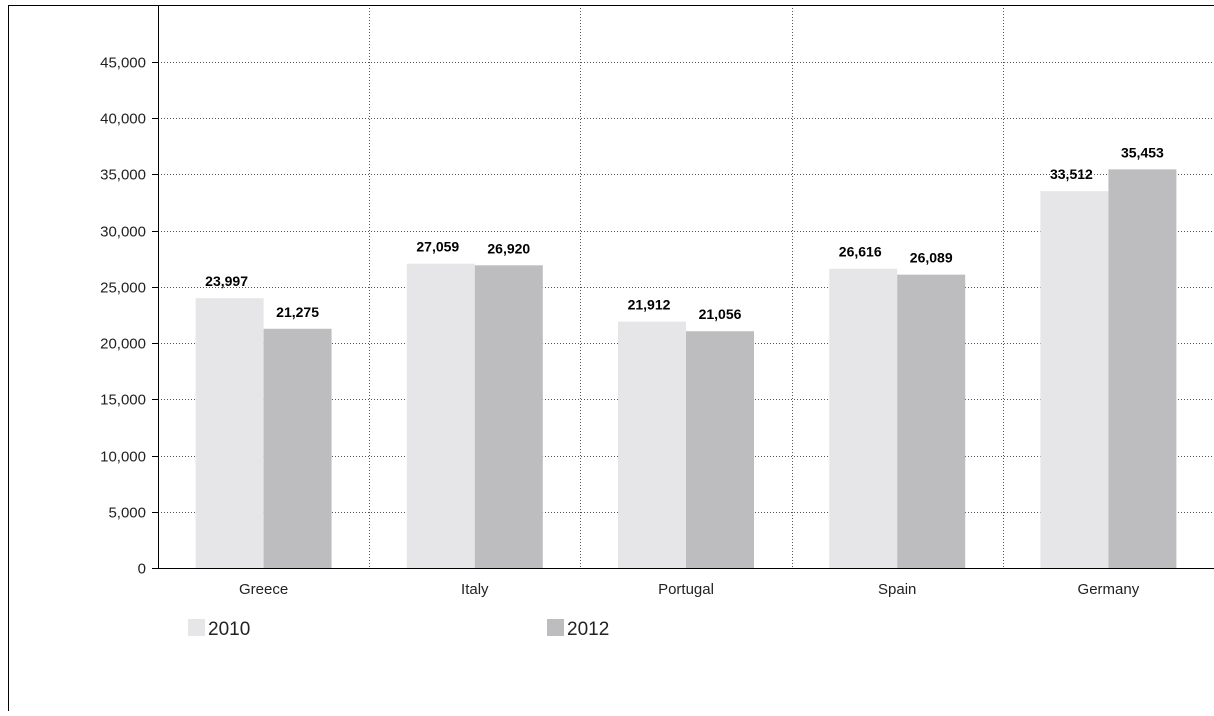 This screenshot has width=1214, height=716. Describe the element at coordinates (863, 418) in the screenshot. I see `bar-2010-spain` at that location.